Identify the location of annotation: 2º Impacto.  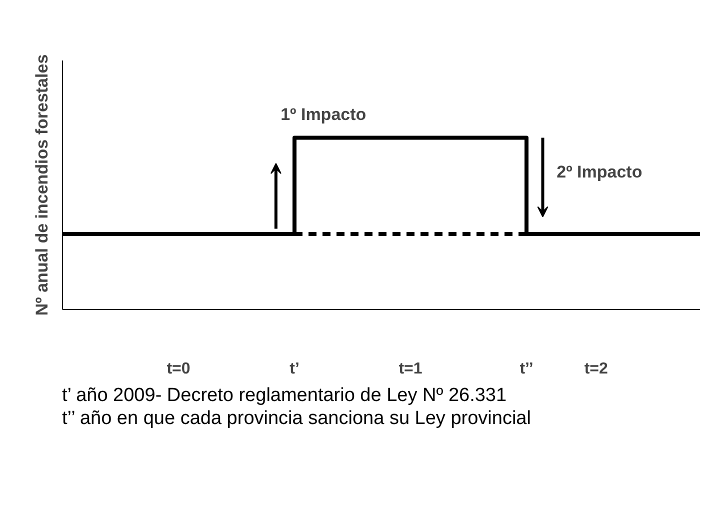
(599, 172).